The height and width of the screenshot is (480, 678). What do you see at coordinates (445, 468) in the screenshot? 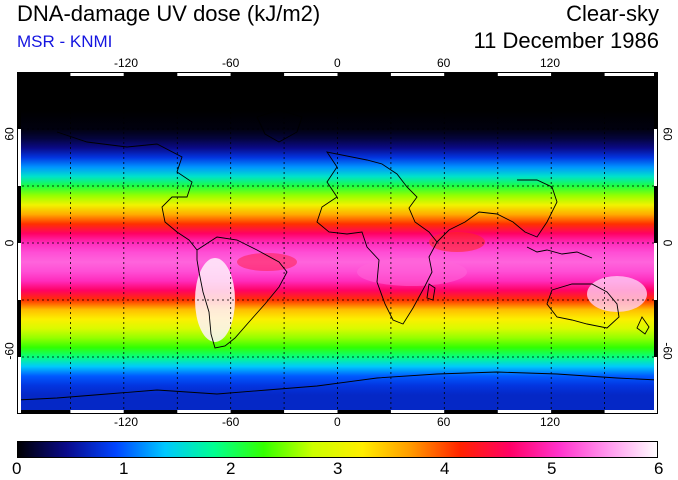
I see `colorbar-label-4: 4` at bounding box center [445, 468].